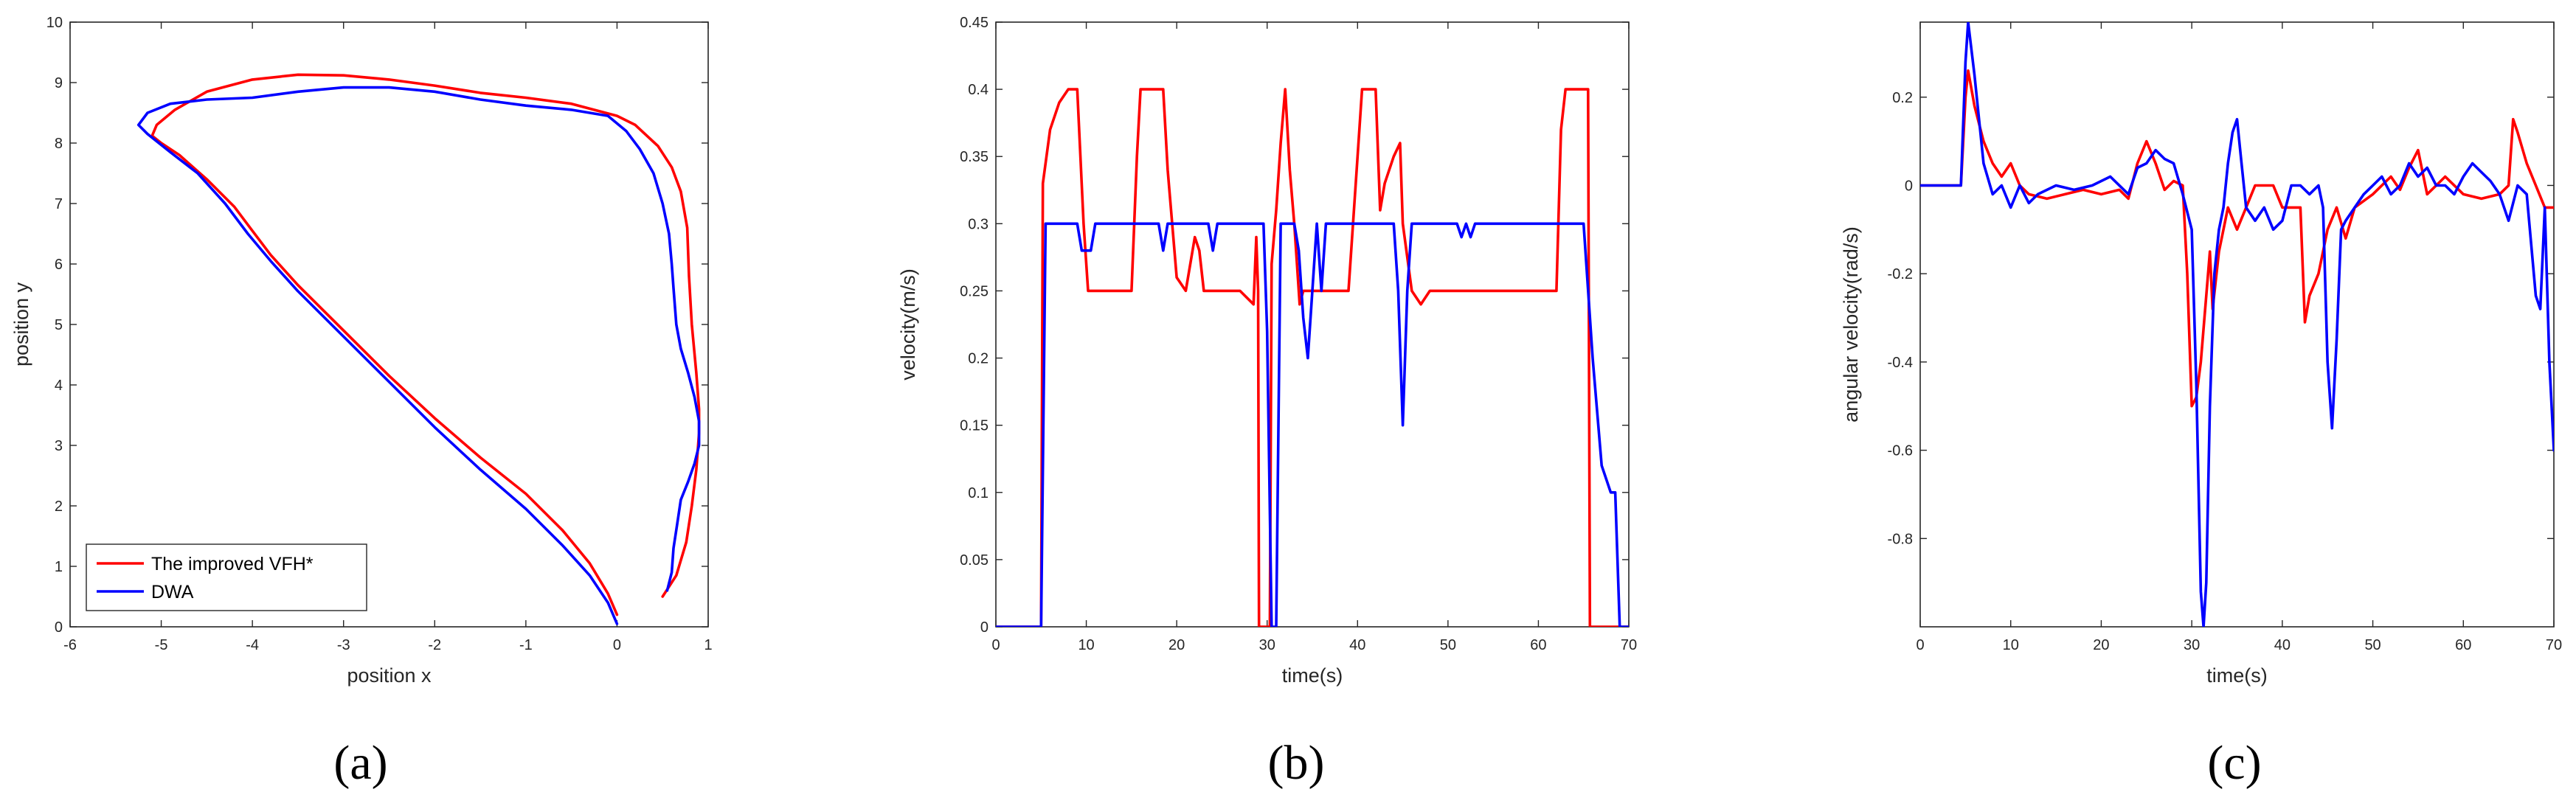 The image size is (2576, 806). What do you see at coordinates (978, 224) in the screenshot?
I see `y-tick-label: 0.3` at bounding box center [978, 224].